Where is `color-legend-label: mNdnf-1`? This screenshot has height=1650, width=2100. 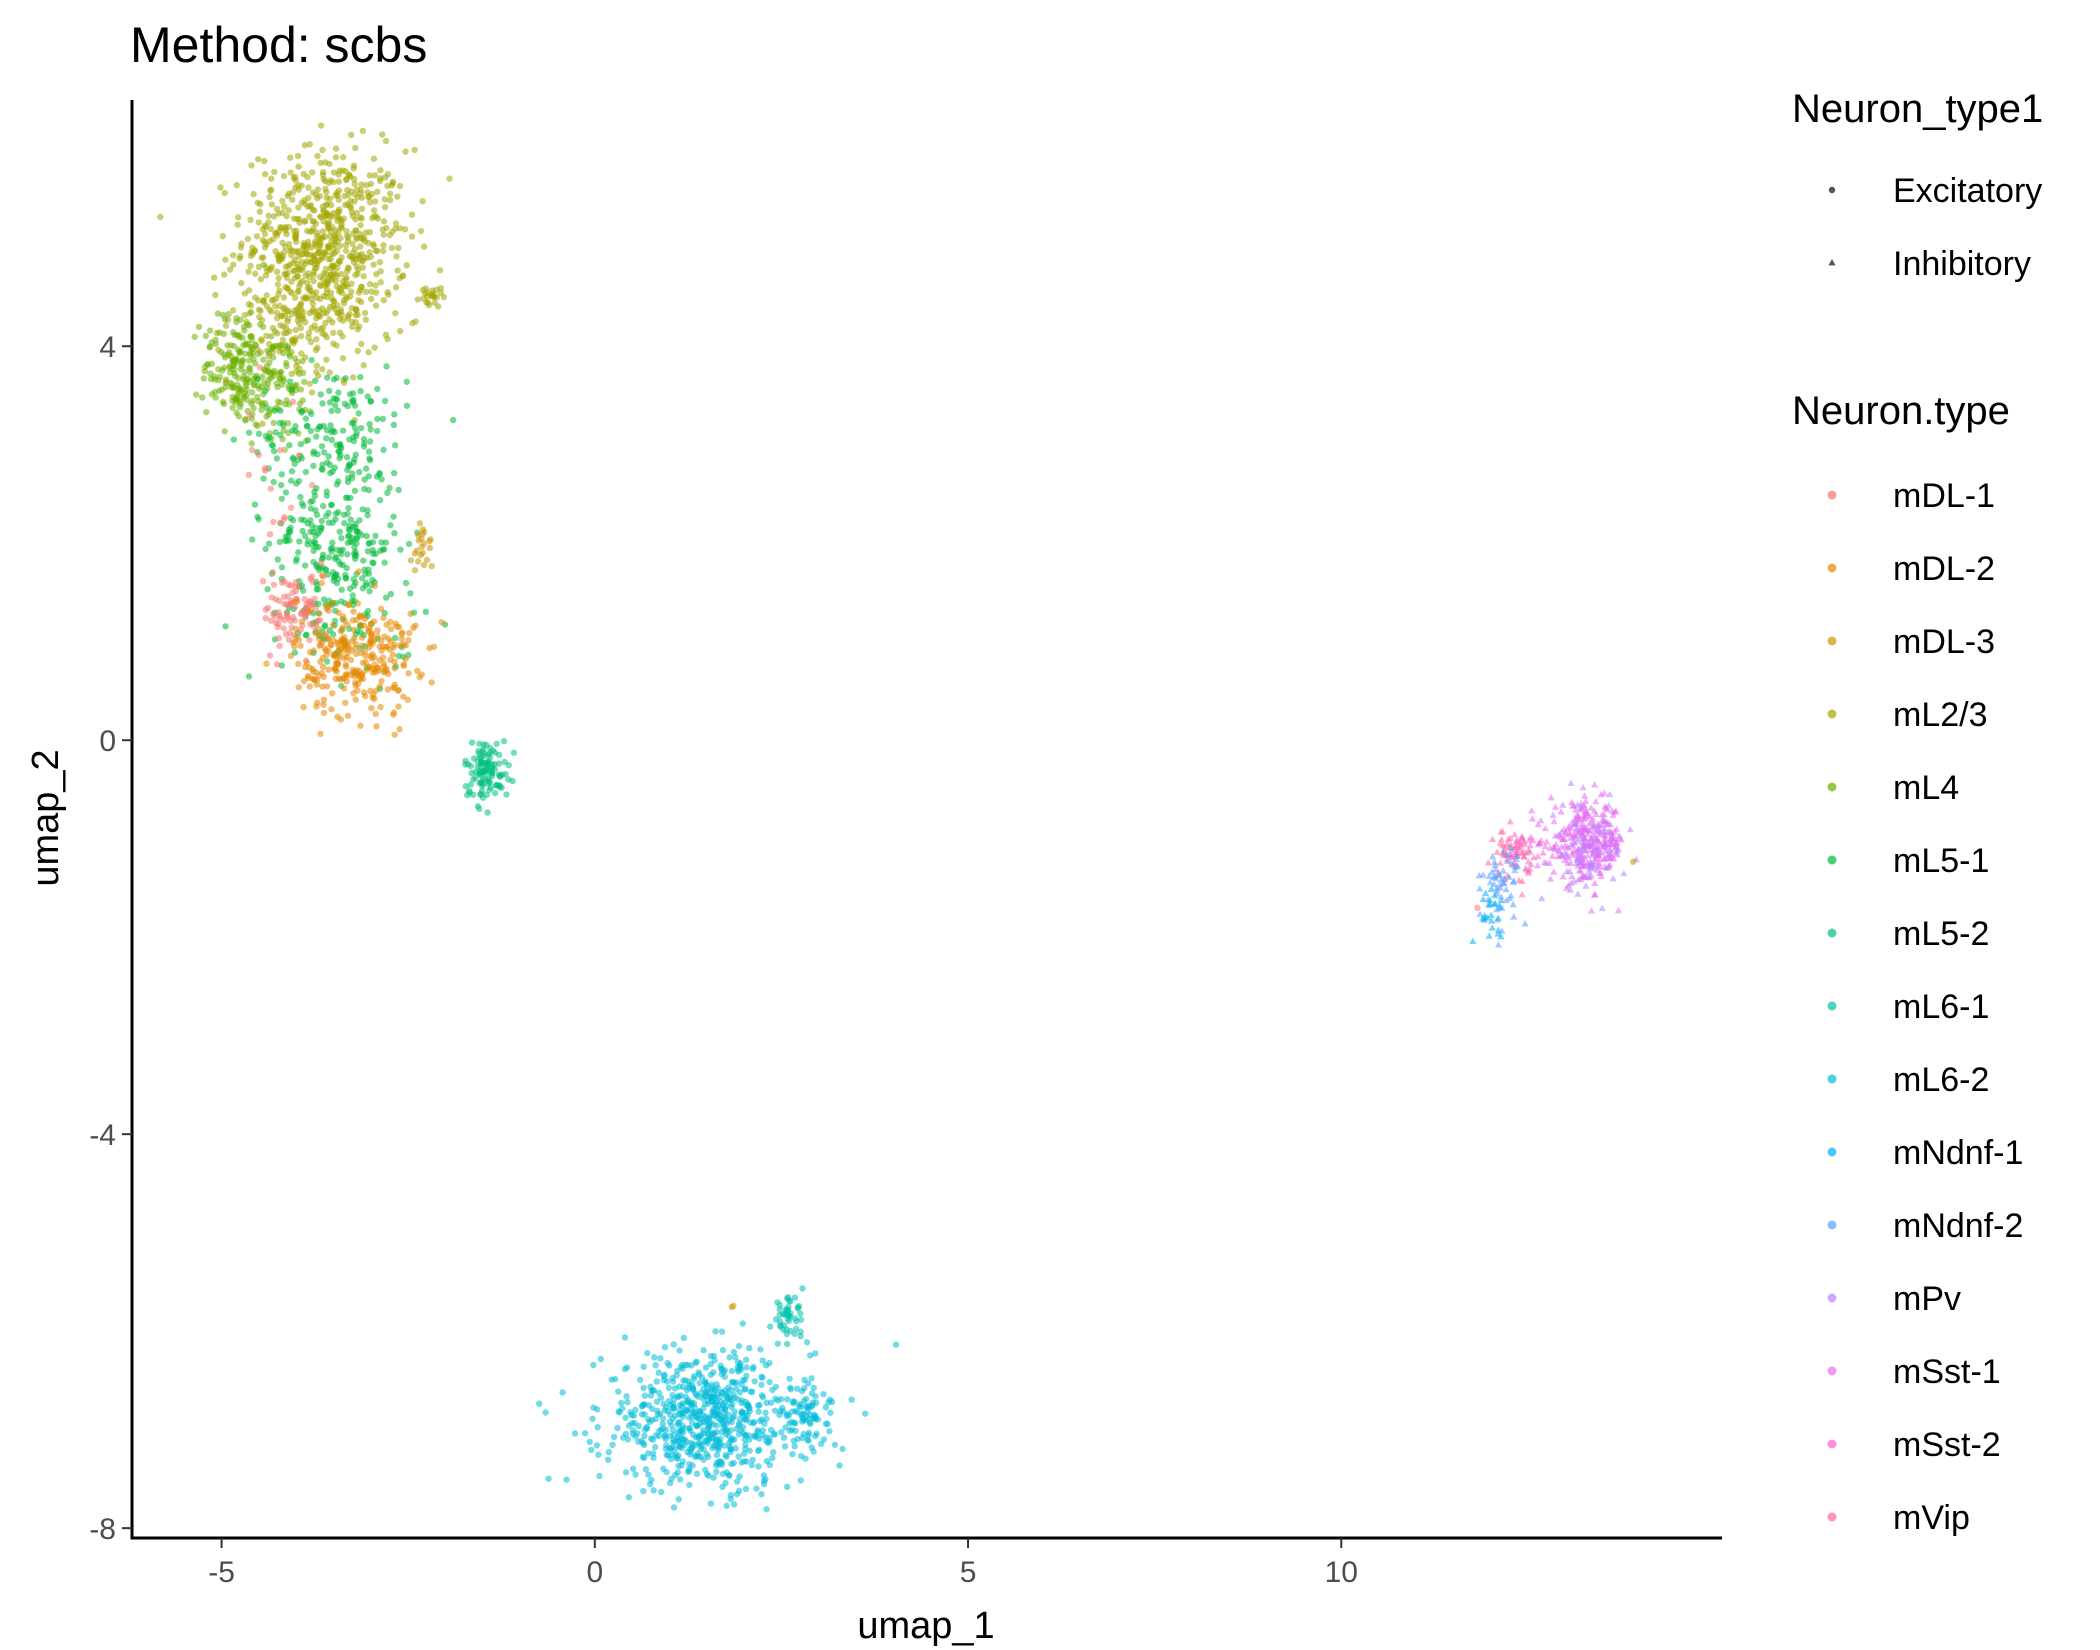
color-legend-label: mNdnf-1 is located at coordinates (1958, 1153).